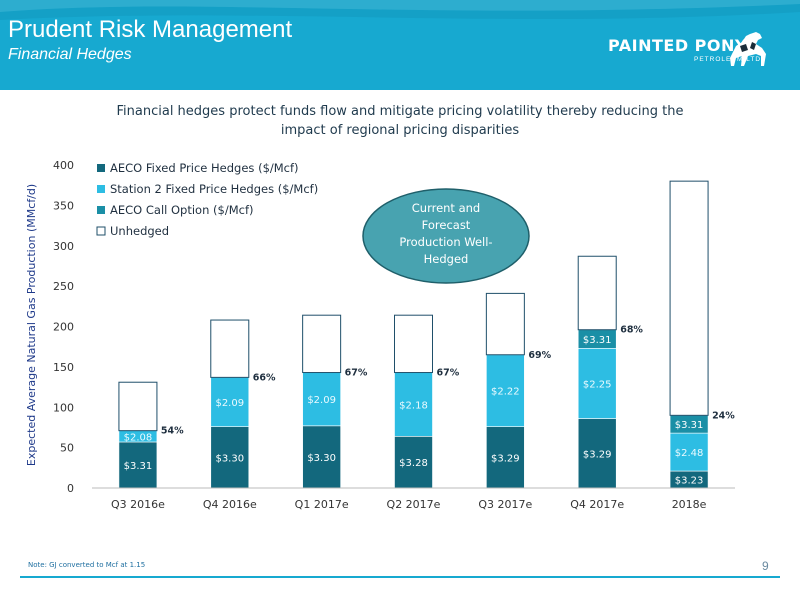 The image size is (800, 600). I want to click on page-subtitle: Financial Hedges, so click(70, 54).